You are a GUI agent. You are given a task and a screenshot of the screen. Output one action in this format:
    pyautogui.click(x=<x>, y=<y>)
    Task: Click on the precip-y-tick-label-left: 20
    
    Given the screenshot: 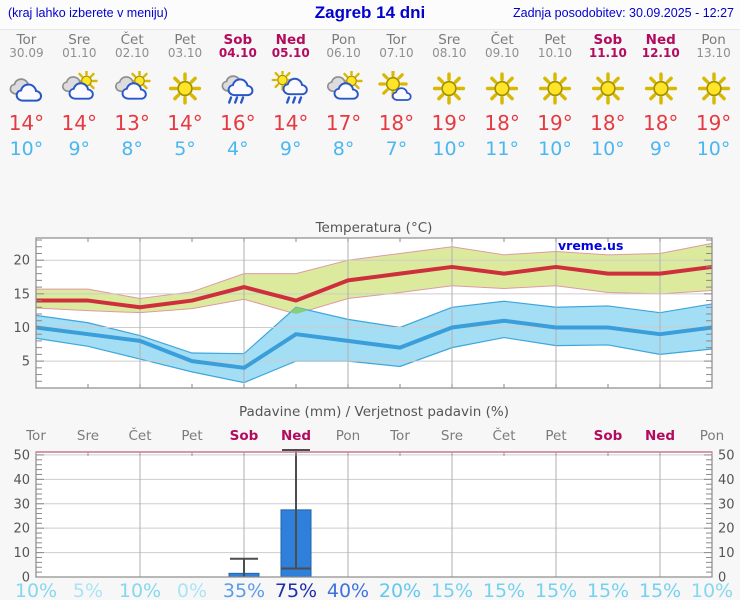 What is the action you would take?
    pyautogui.click(x=21, y=529)
    